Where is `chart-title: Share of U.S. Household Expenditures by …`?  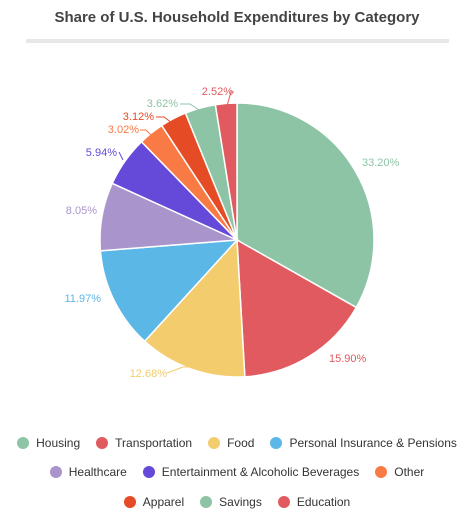
chart-title: Share of U.S. Household Expenditures by … is located at coordinates (237, 17).